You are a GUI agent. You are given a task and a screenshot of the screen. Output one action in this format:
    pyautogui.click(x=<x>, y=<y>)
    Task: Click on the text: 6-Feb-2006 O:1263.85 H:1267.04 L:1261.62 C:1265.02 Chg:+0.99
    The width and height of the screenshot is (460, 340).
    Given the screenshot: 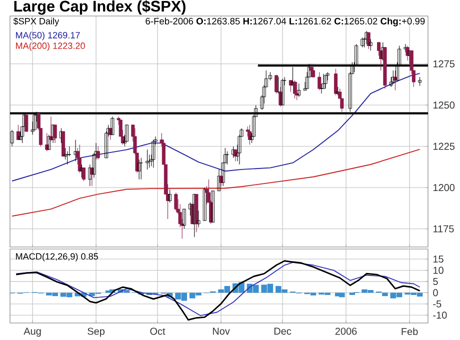 What is the action you would take?
    pyautogui.click(x=285, y=22)
    